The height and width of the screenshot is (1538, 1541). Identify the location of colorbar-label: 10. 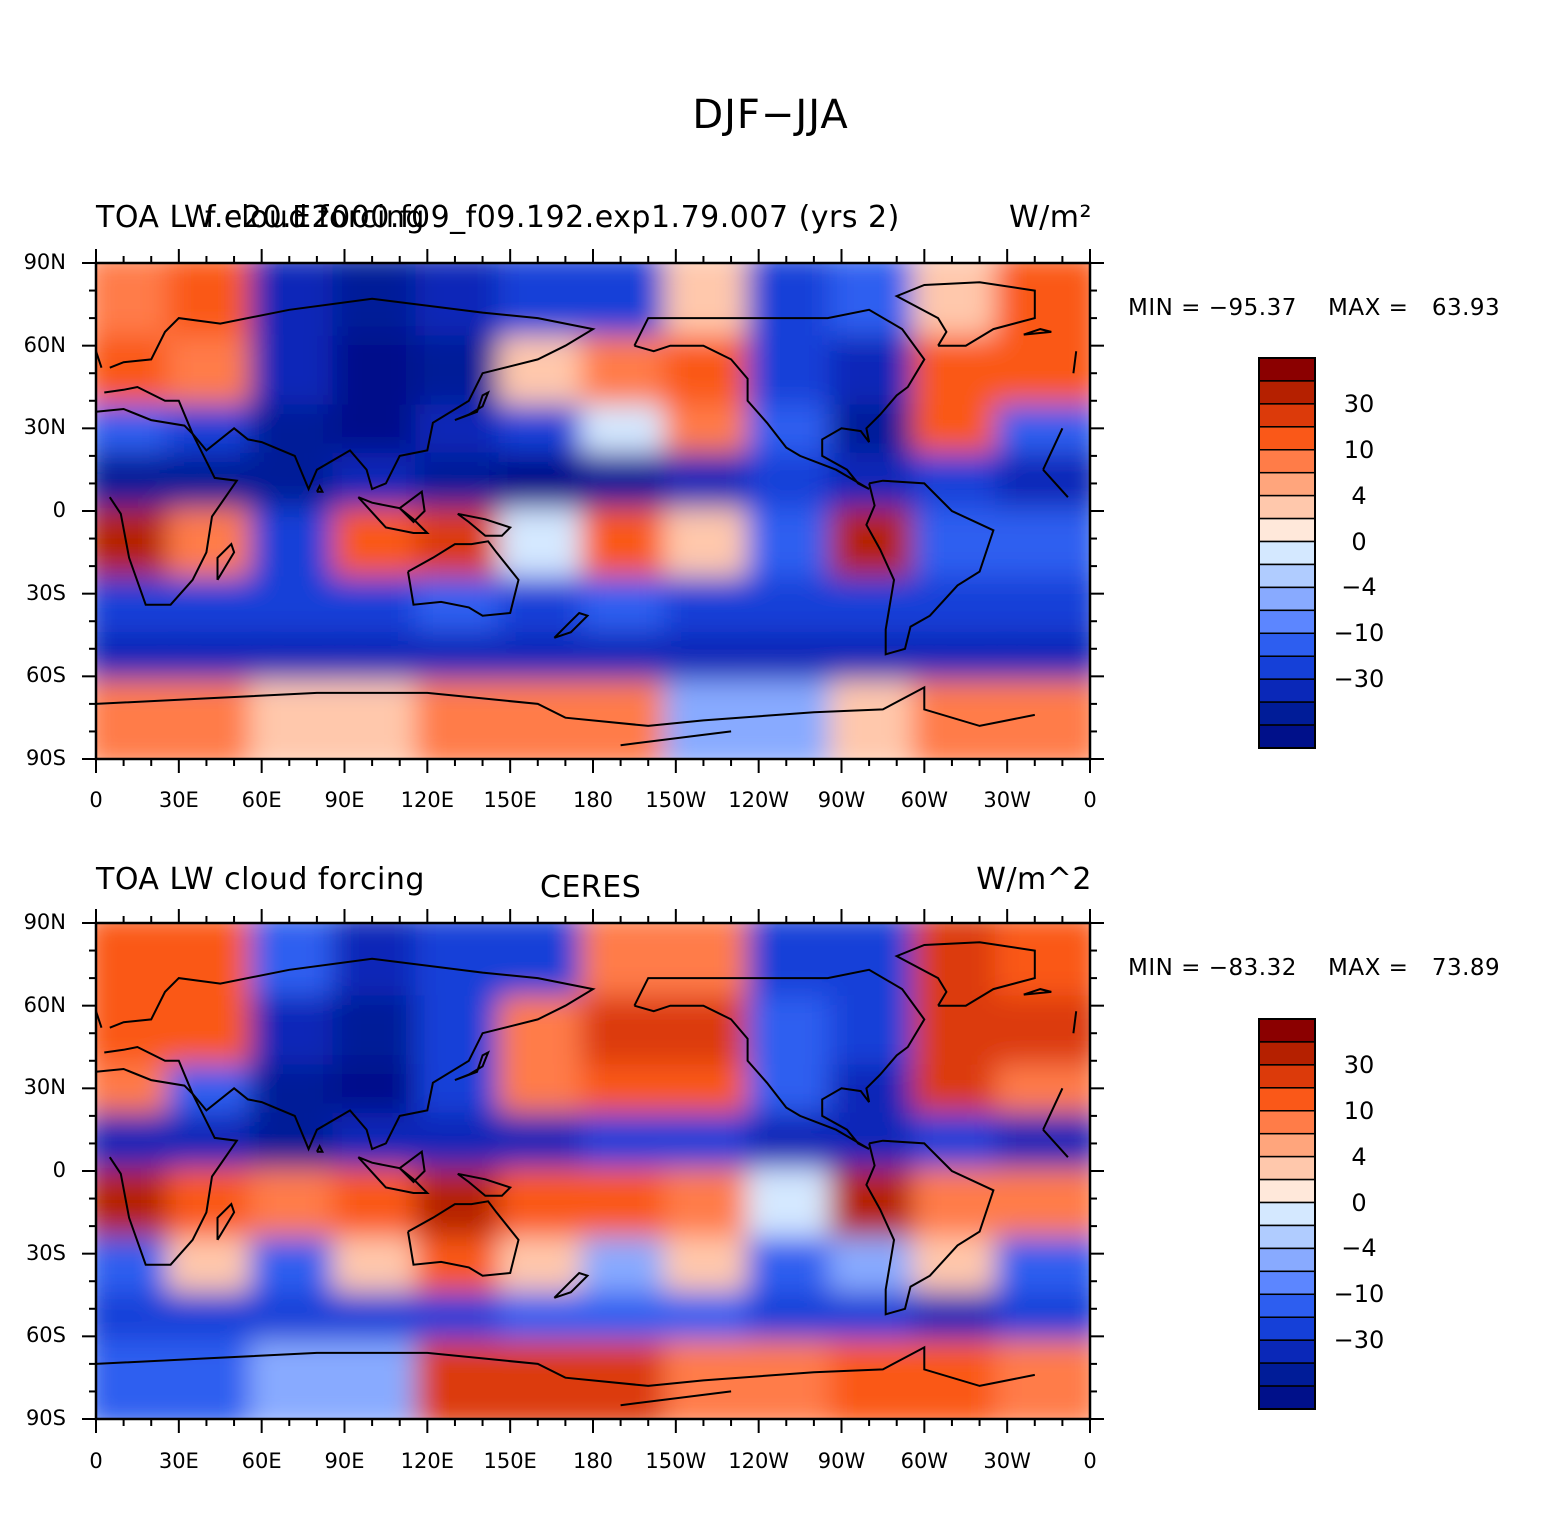
(1359, 1110).